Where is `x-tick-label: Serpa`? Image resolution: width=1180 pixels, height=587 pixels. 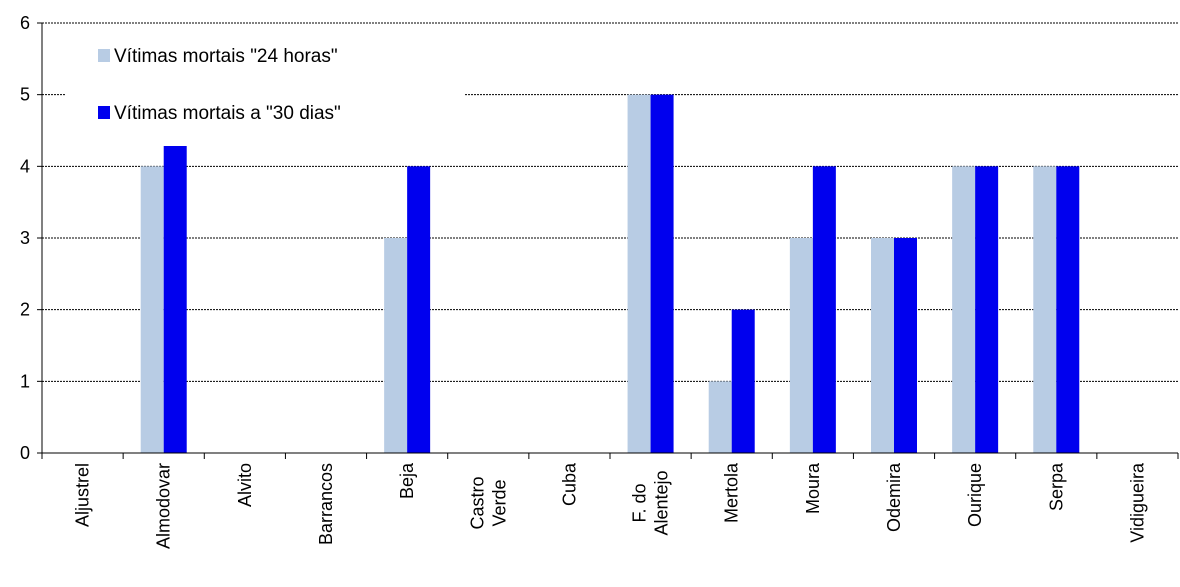
x-tick-label: Serpa is located at coordinates (1056, 486).